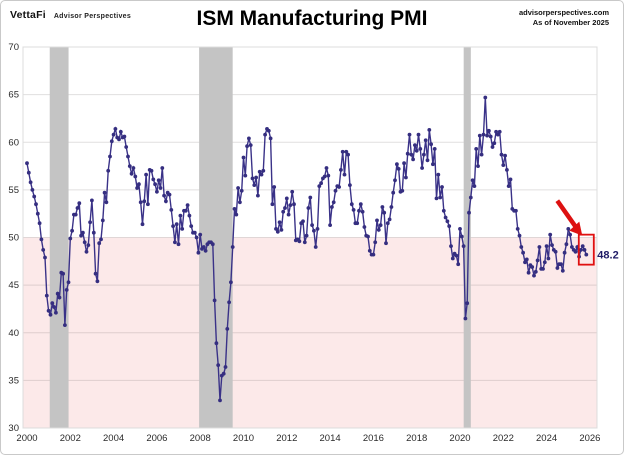 This screenshot has width=624, height=455. Describe the element at coordinates (13, 285) in the screenshot. I see `y-tick-label: 45` at that location.